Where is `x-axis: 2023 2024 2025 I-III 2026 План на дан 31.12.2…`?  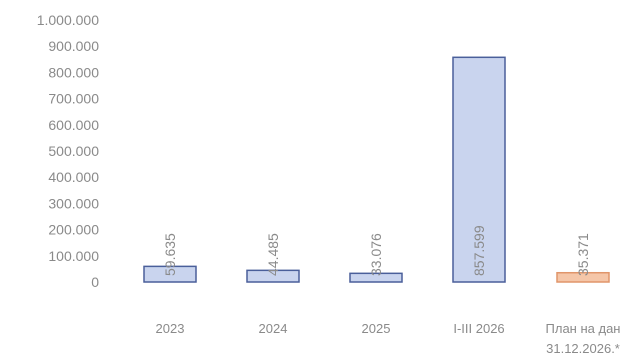 x-axis: 2023 2024 2025 I-III 2026 План на дан 31.12.2… is located at coordinates (388, 338).